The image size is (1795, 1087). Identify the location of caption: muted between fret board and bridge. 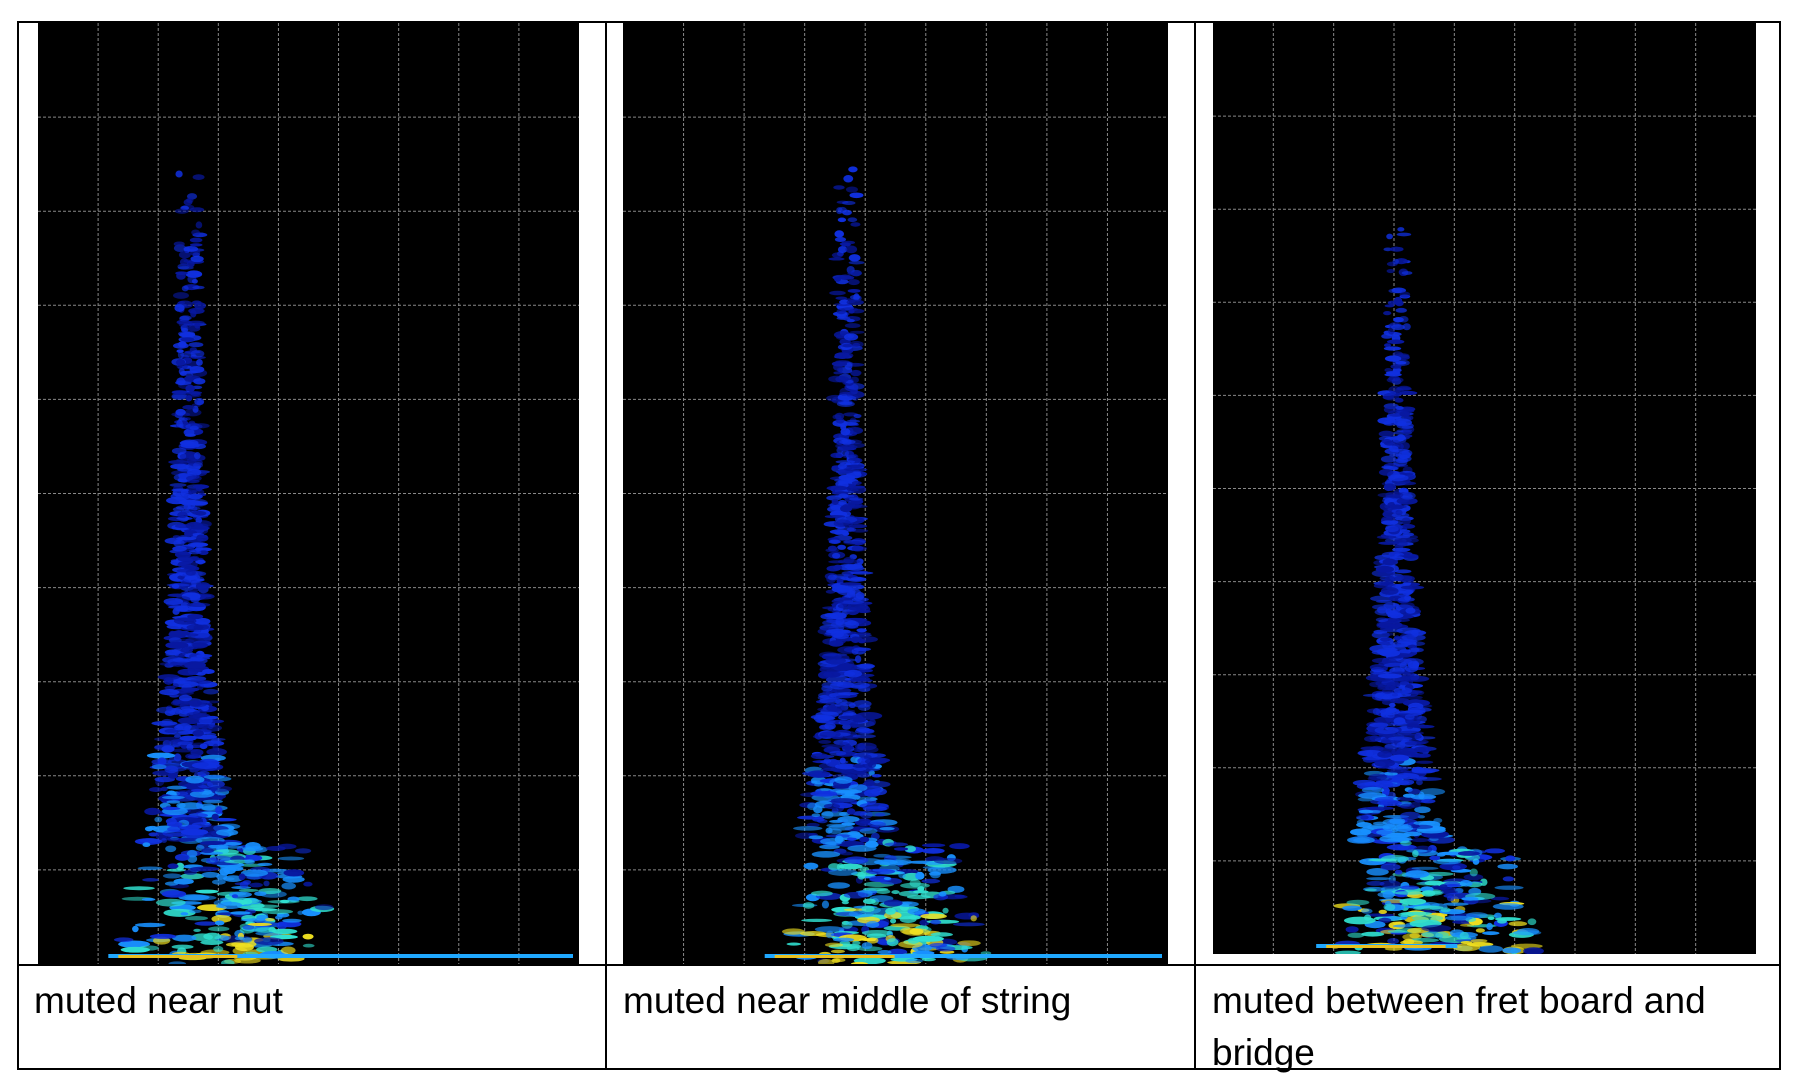
(1459, 1026).